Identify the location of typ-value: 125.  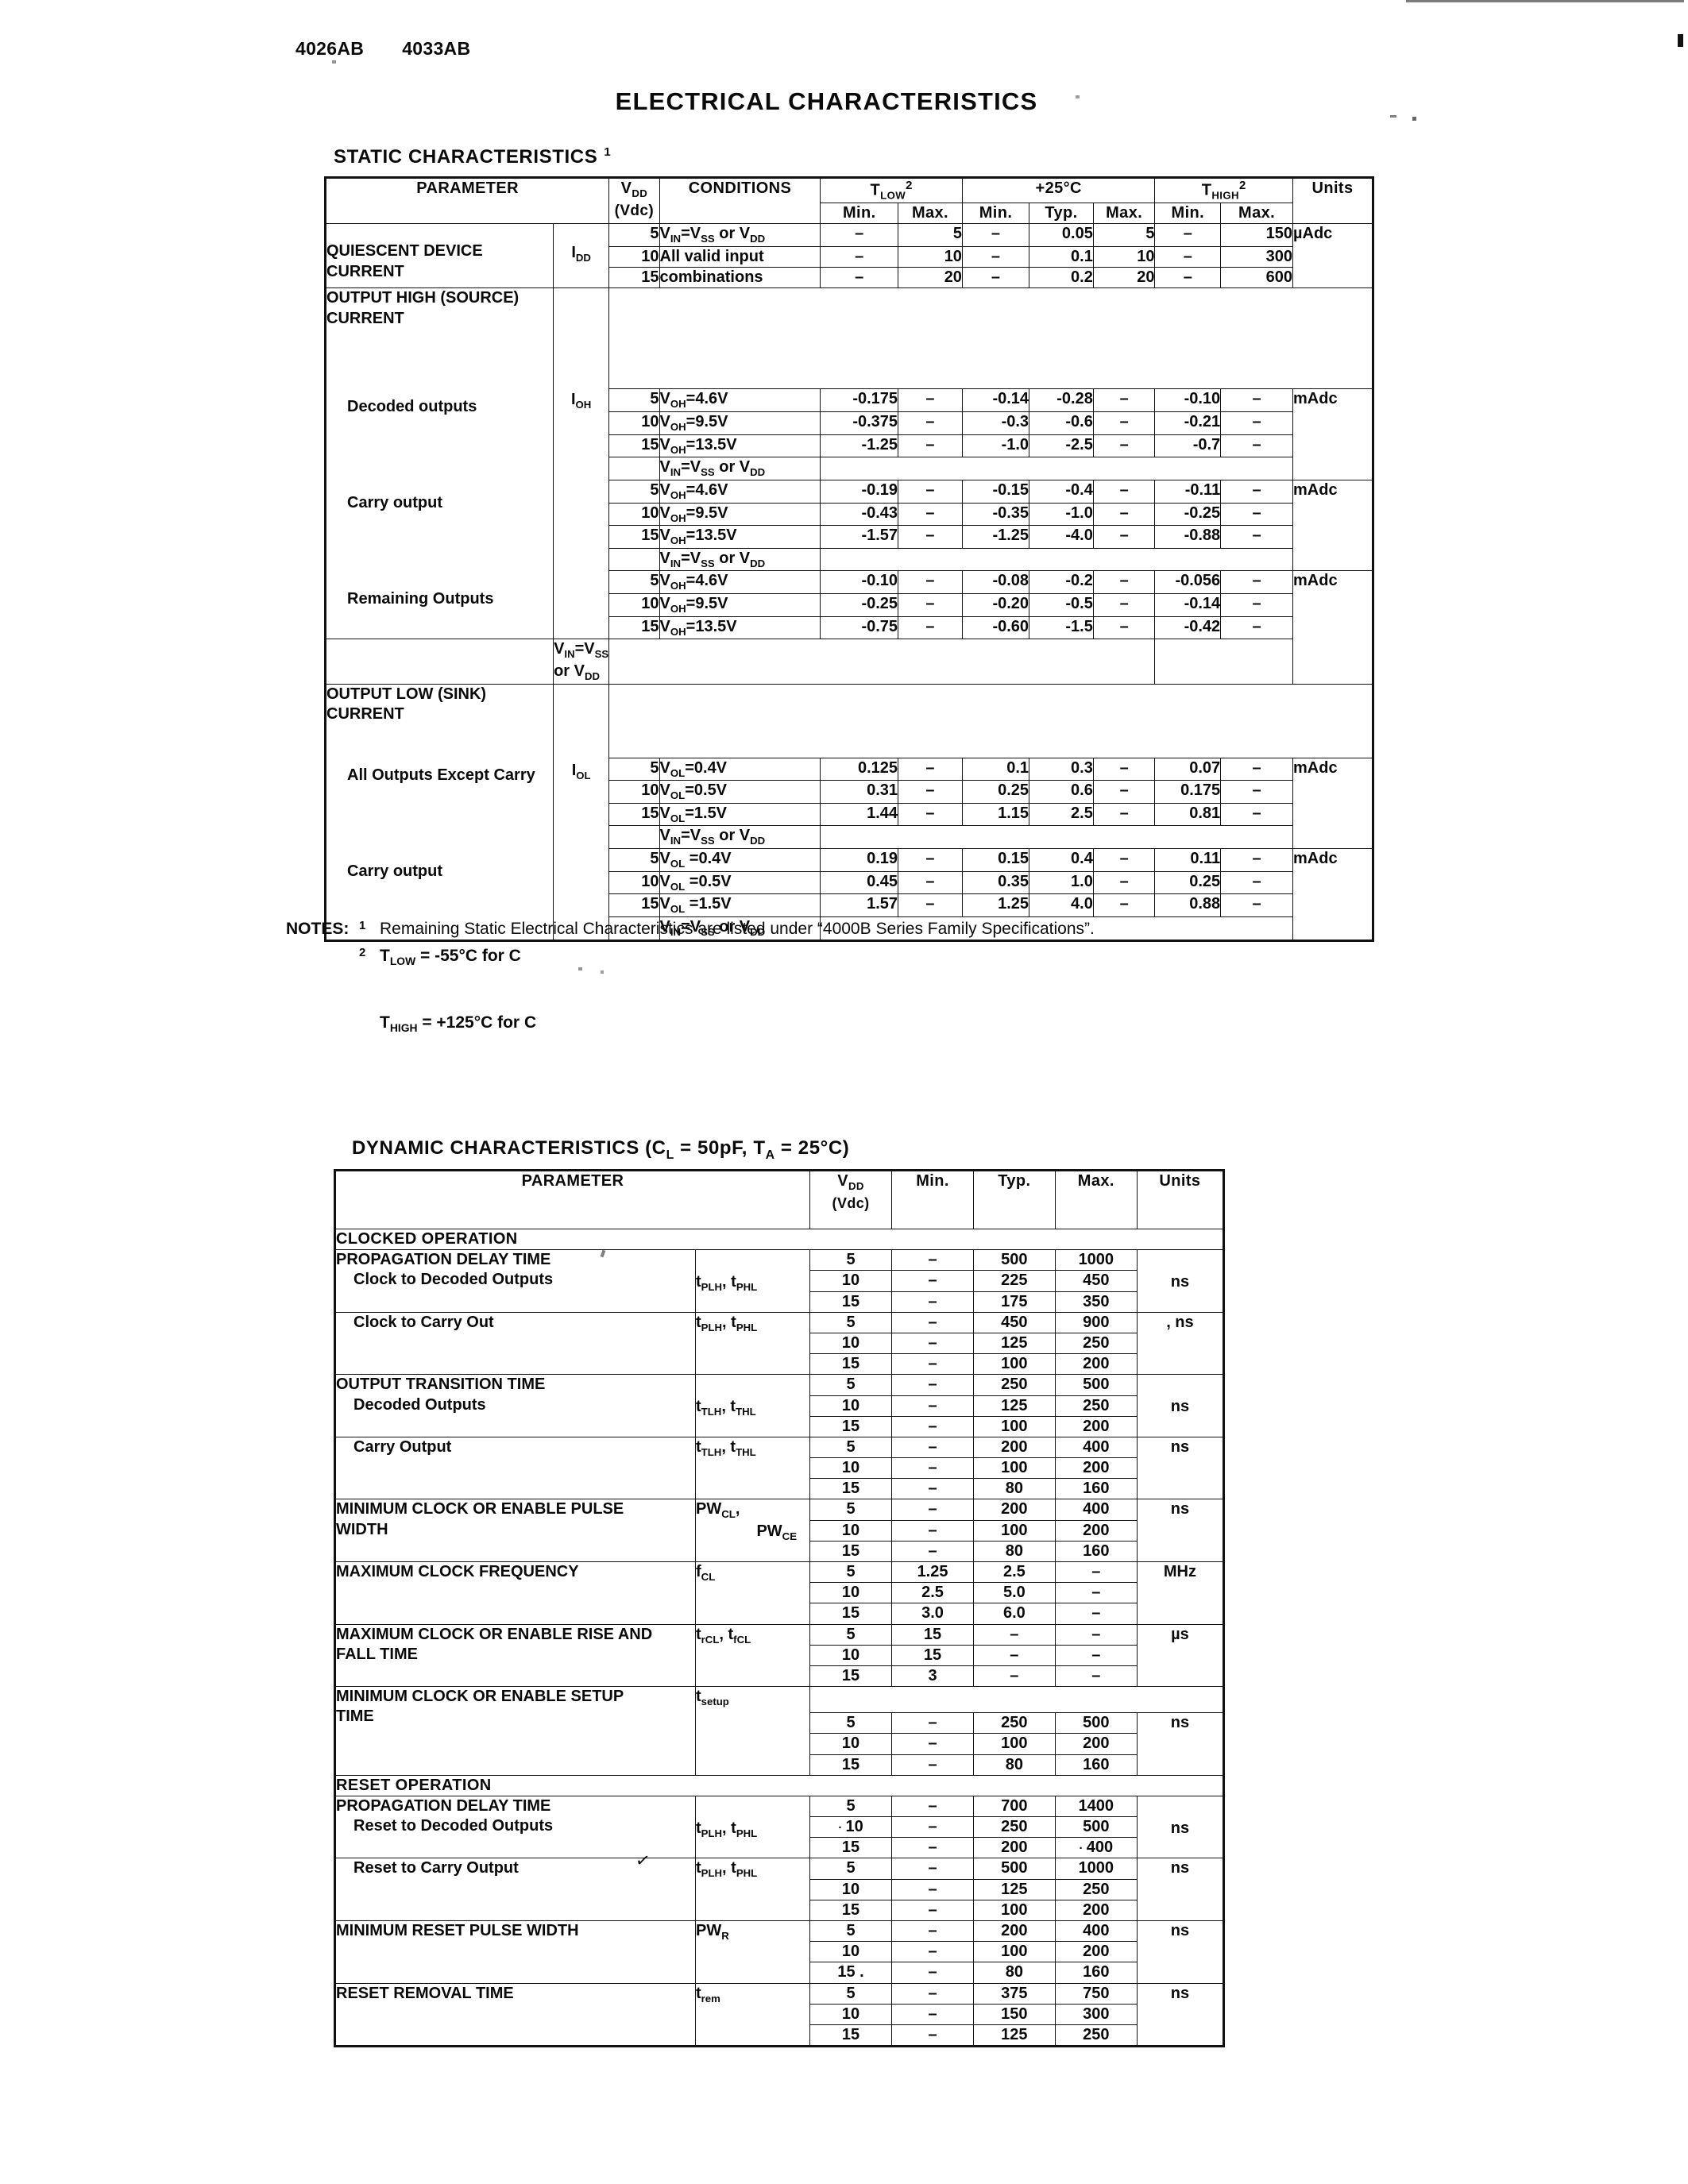
(1014, 1889).